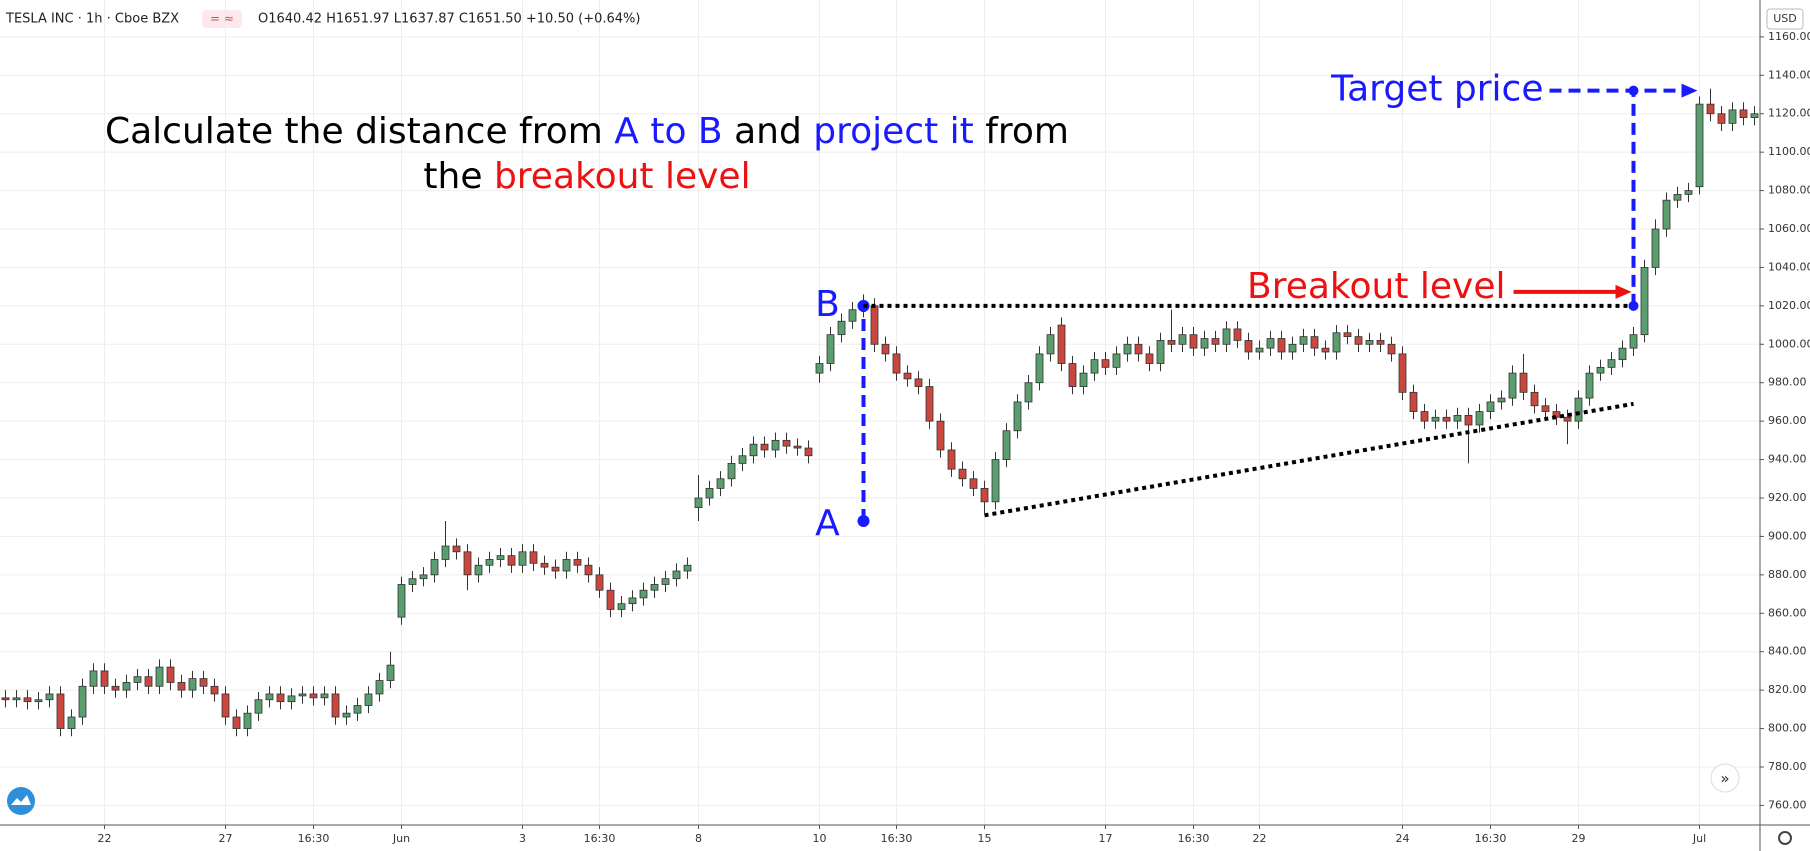 The height and width of the screenshot is (851, 1810). What do you see at coordinates (1787, 728) in the screenshot?
I see `y-tick-label: 800.00` at bounding box center [1787, 728].